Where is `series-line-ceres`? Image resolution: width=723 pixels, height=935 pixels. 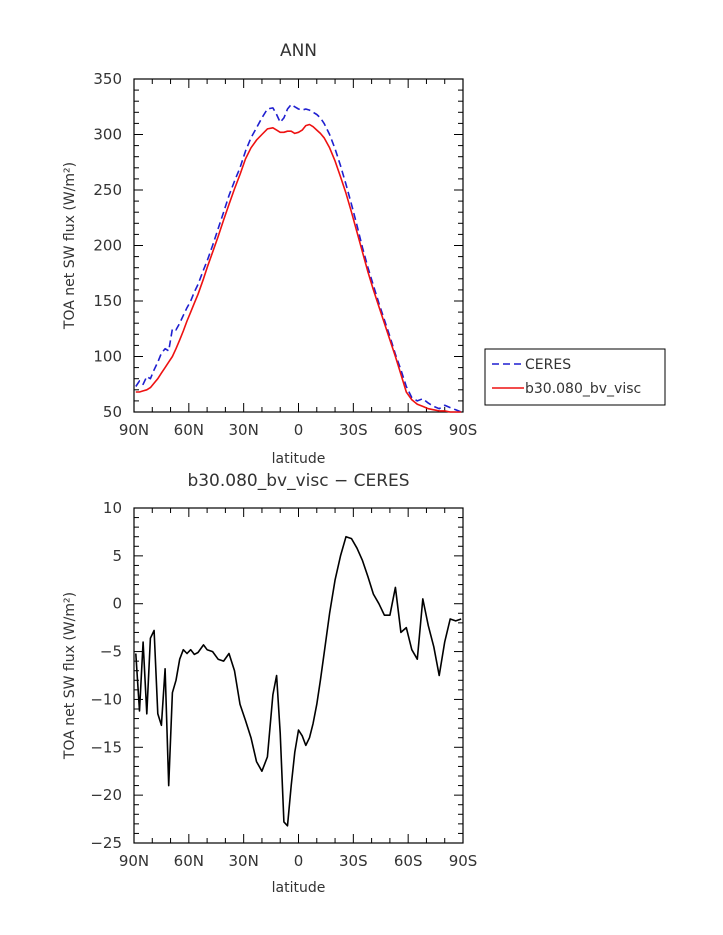
series-line-ceres is located at coordinates (298, 258).